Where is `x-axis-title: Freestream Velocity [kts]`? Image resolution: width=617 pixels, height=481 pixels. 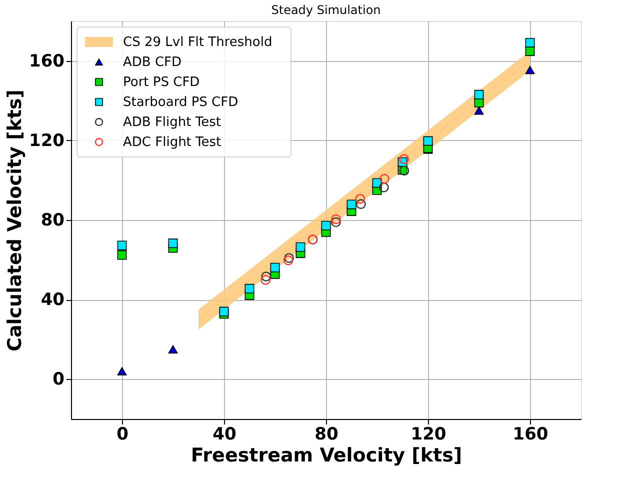
x-axis-title: Freestream Velocity [kts] is located at coordinates (326, 455).